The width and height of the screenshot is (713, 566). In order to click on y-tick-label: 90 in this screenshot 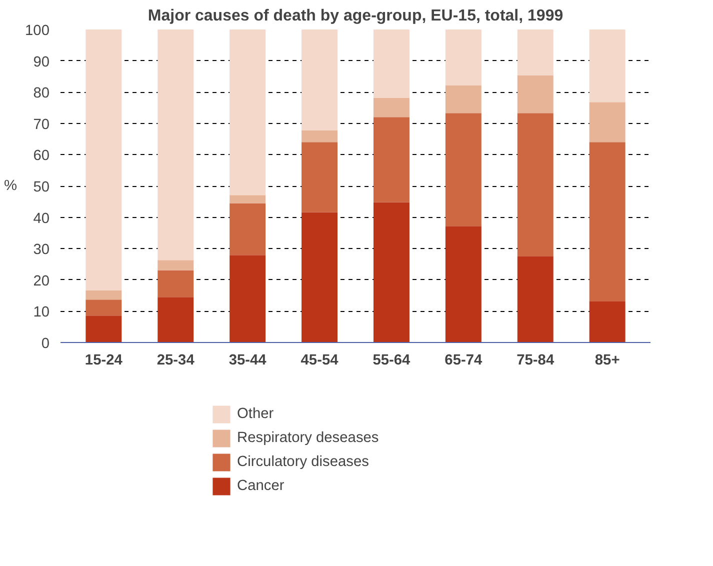, I will do `click(41, 62)`.